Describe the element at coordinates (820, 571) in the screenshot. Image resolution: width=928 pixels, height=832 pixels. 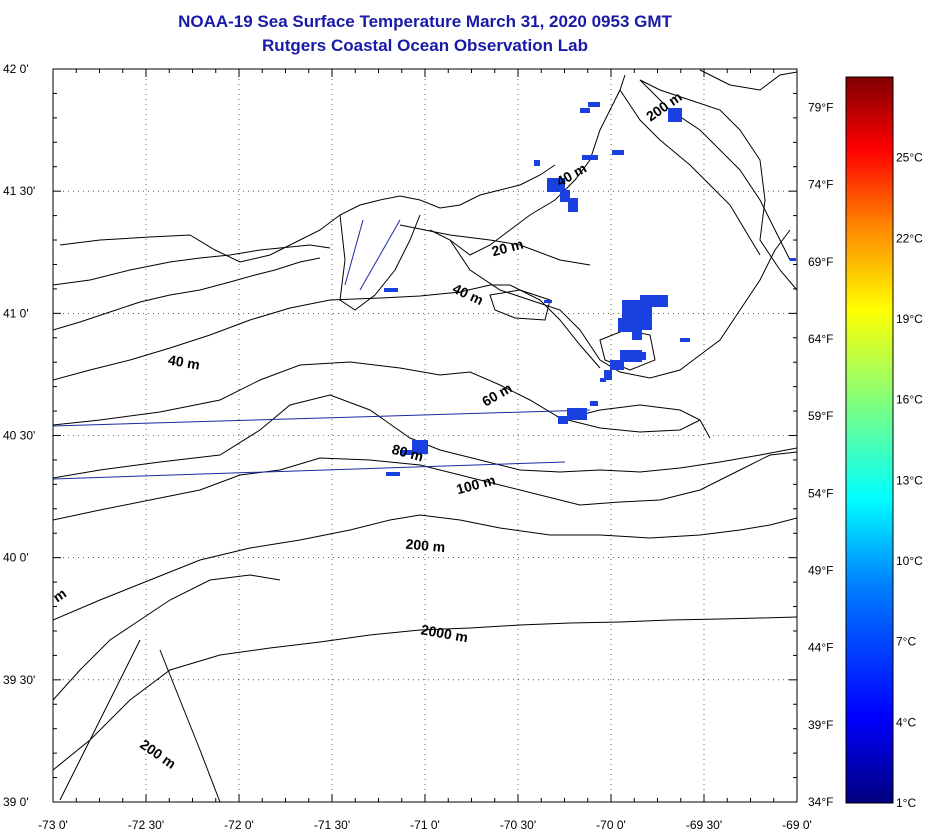
I see `fahrenheit-tick-label: 49°F` at that location.